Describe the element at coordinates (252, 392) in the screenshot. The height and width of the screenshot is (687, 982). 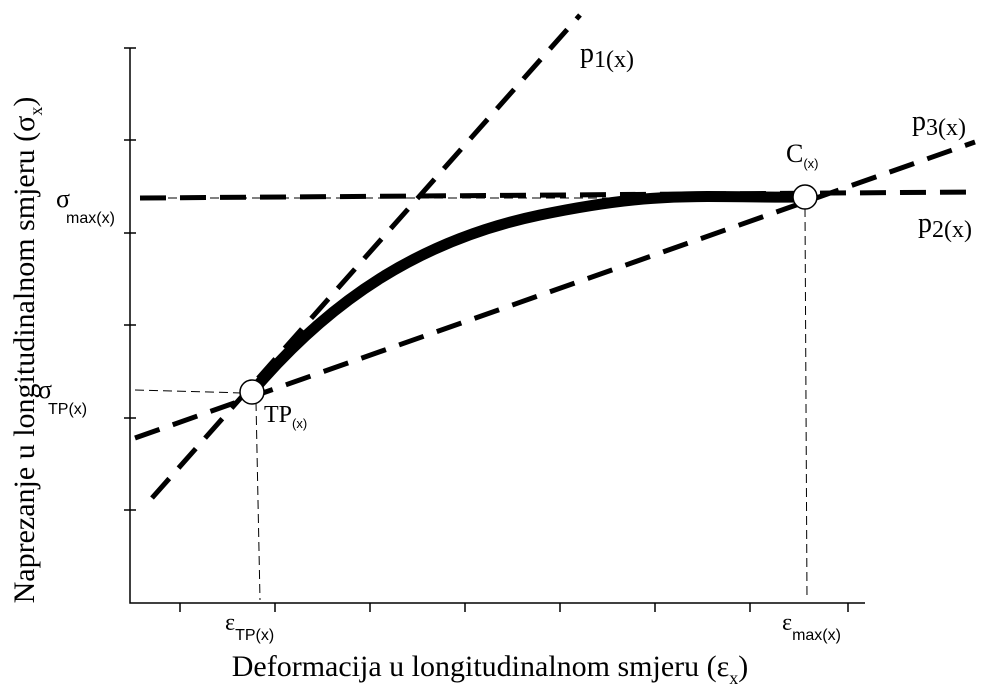
I see `tp-point` at that location.